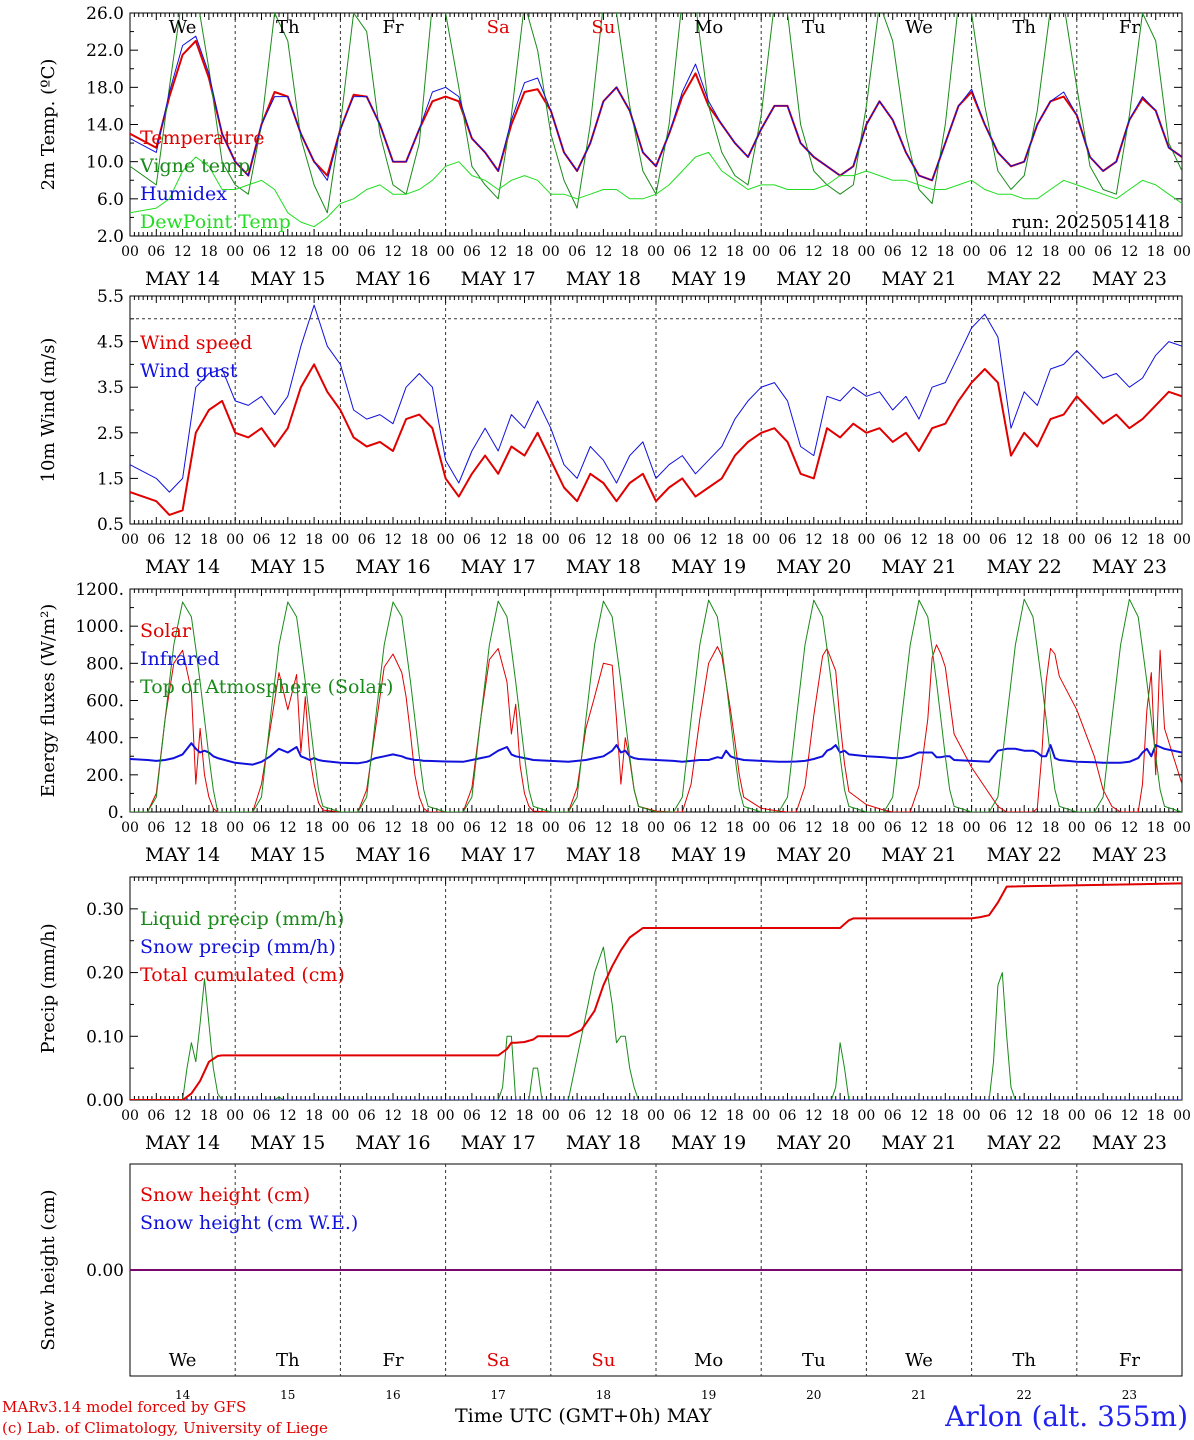 The height and width of the screenshot is (1440, 1194). I want to click on day-number-label: 15, so click(287, 1395).